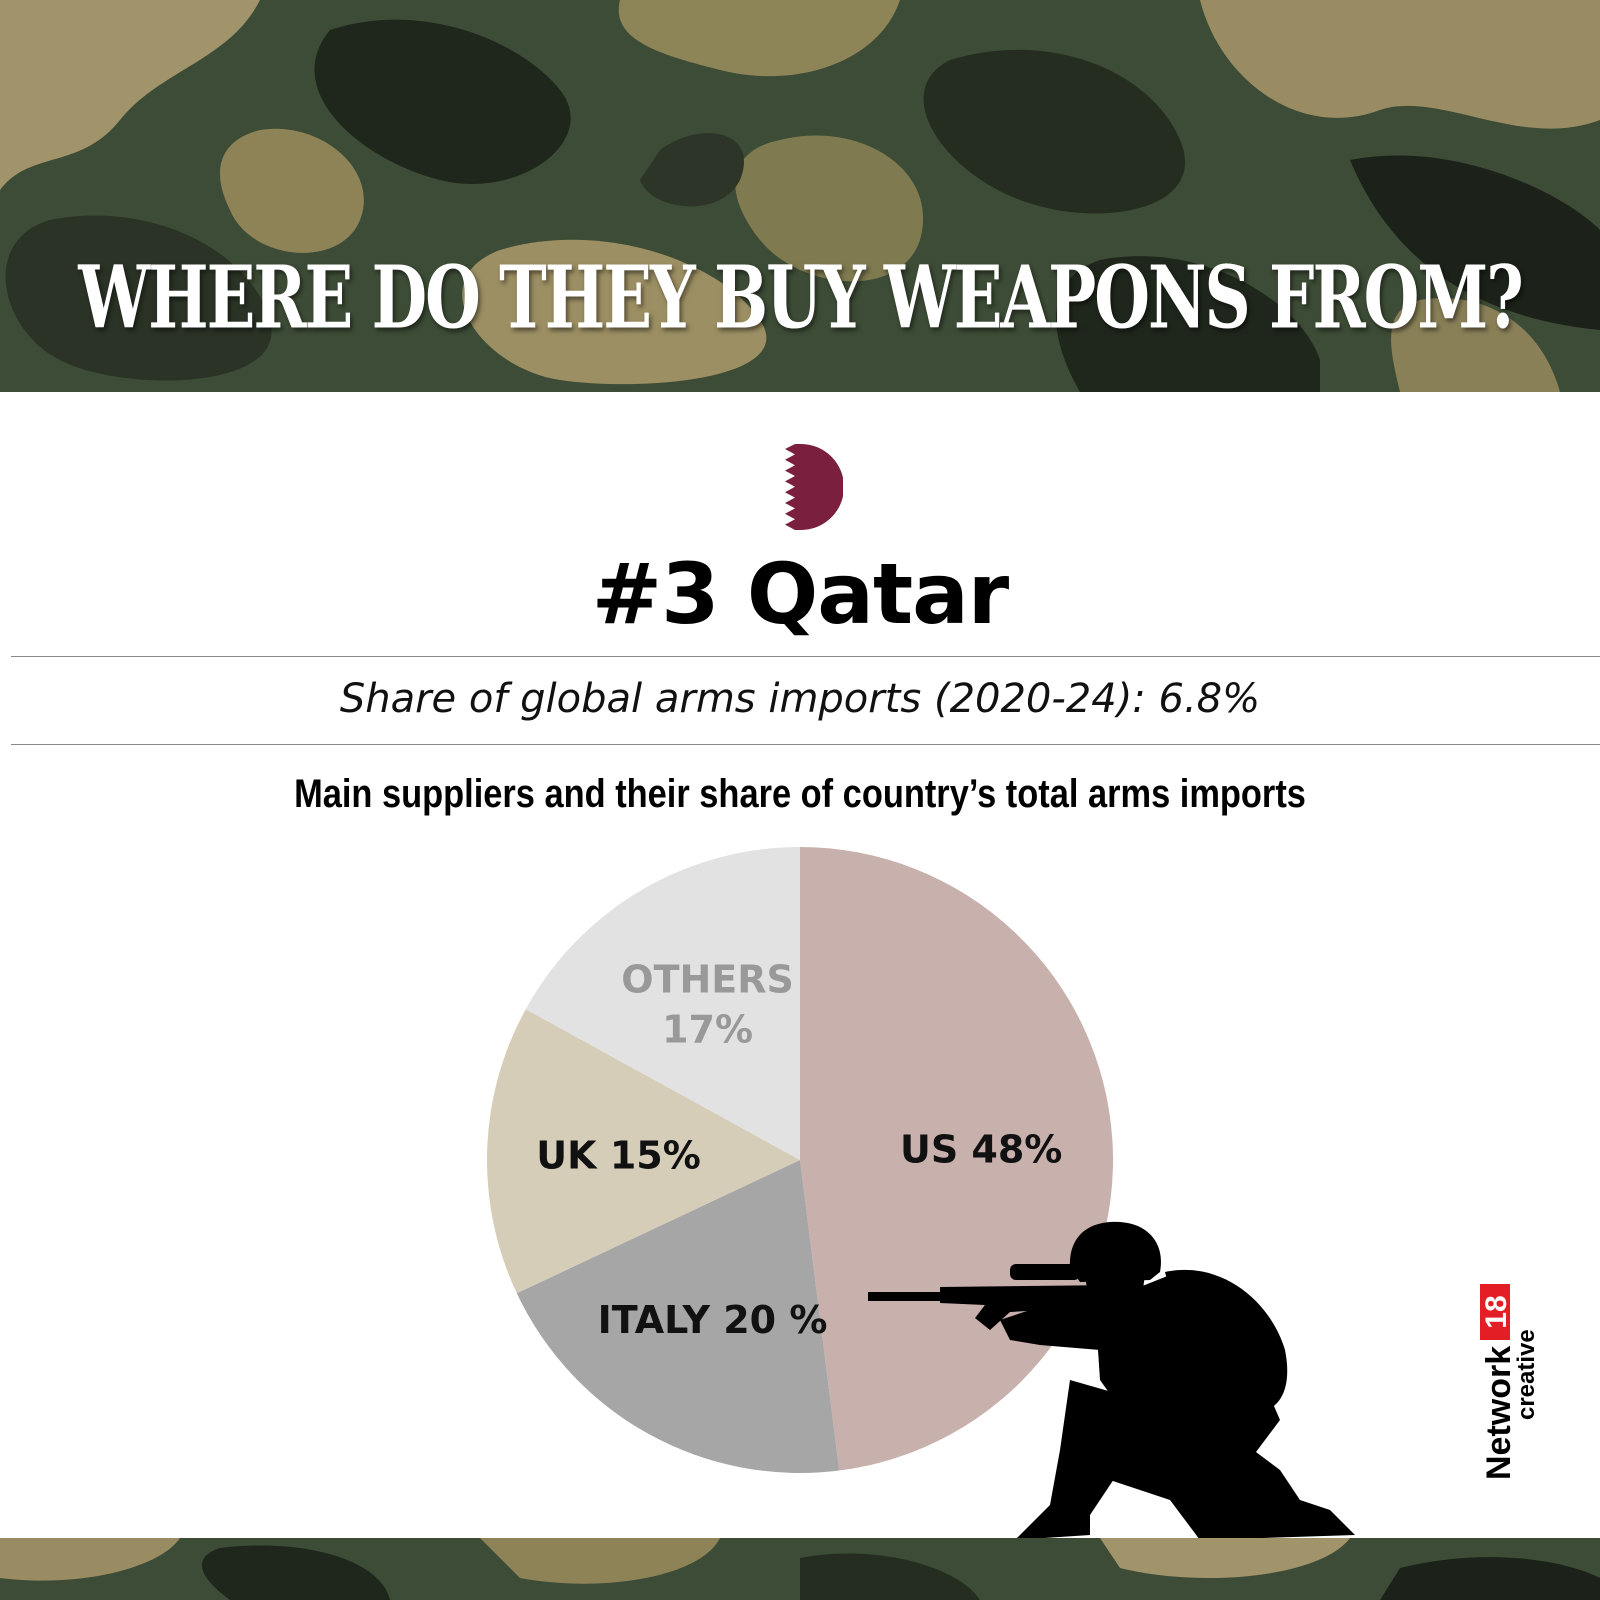 This screenshot has height=1600, width=1600. What do you see at coordinates (713, 1320) in the screenshot?
I see `pie-label-italy: ITALY 20 %` at bounding box center [713, 1320].